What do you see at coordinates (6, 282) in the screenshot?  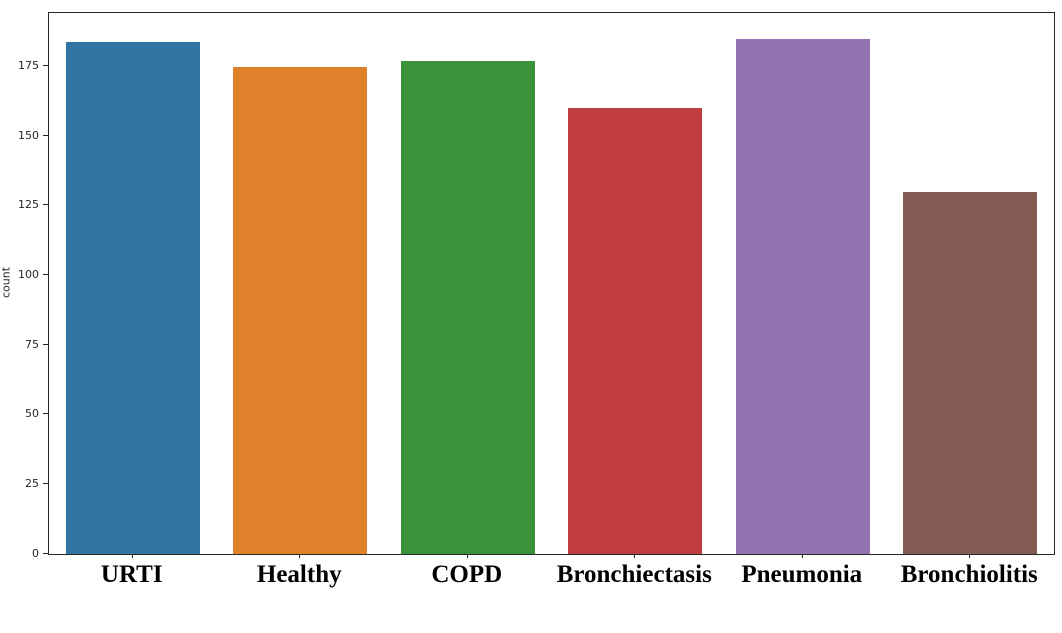 I see `y-axis-label: count` at bounding box center [6, 282].